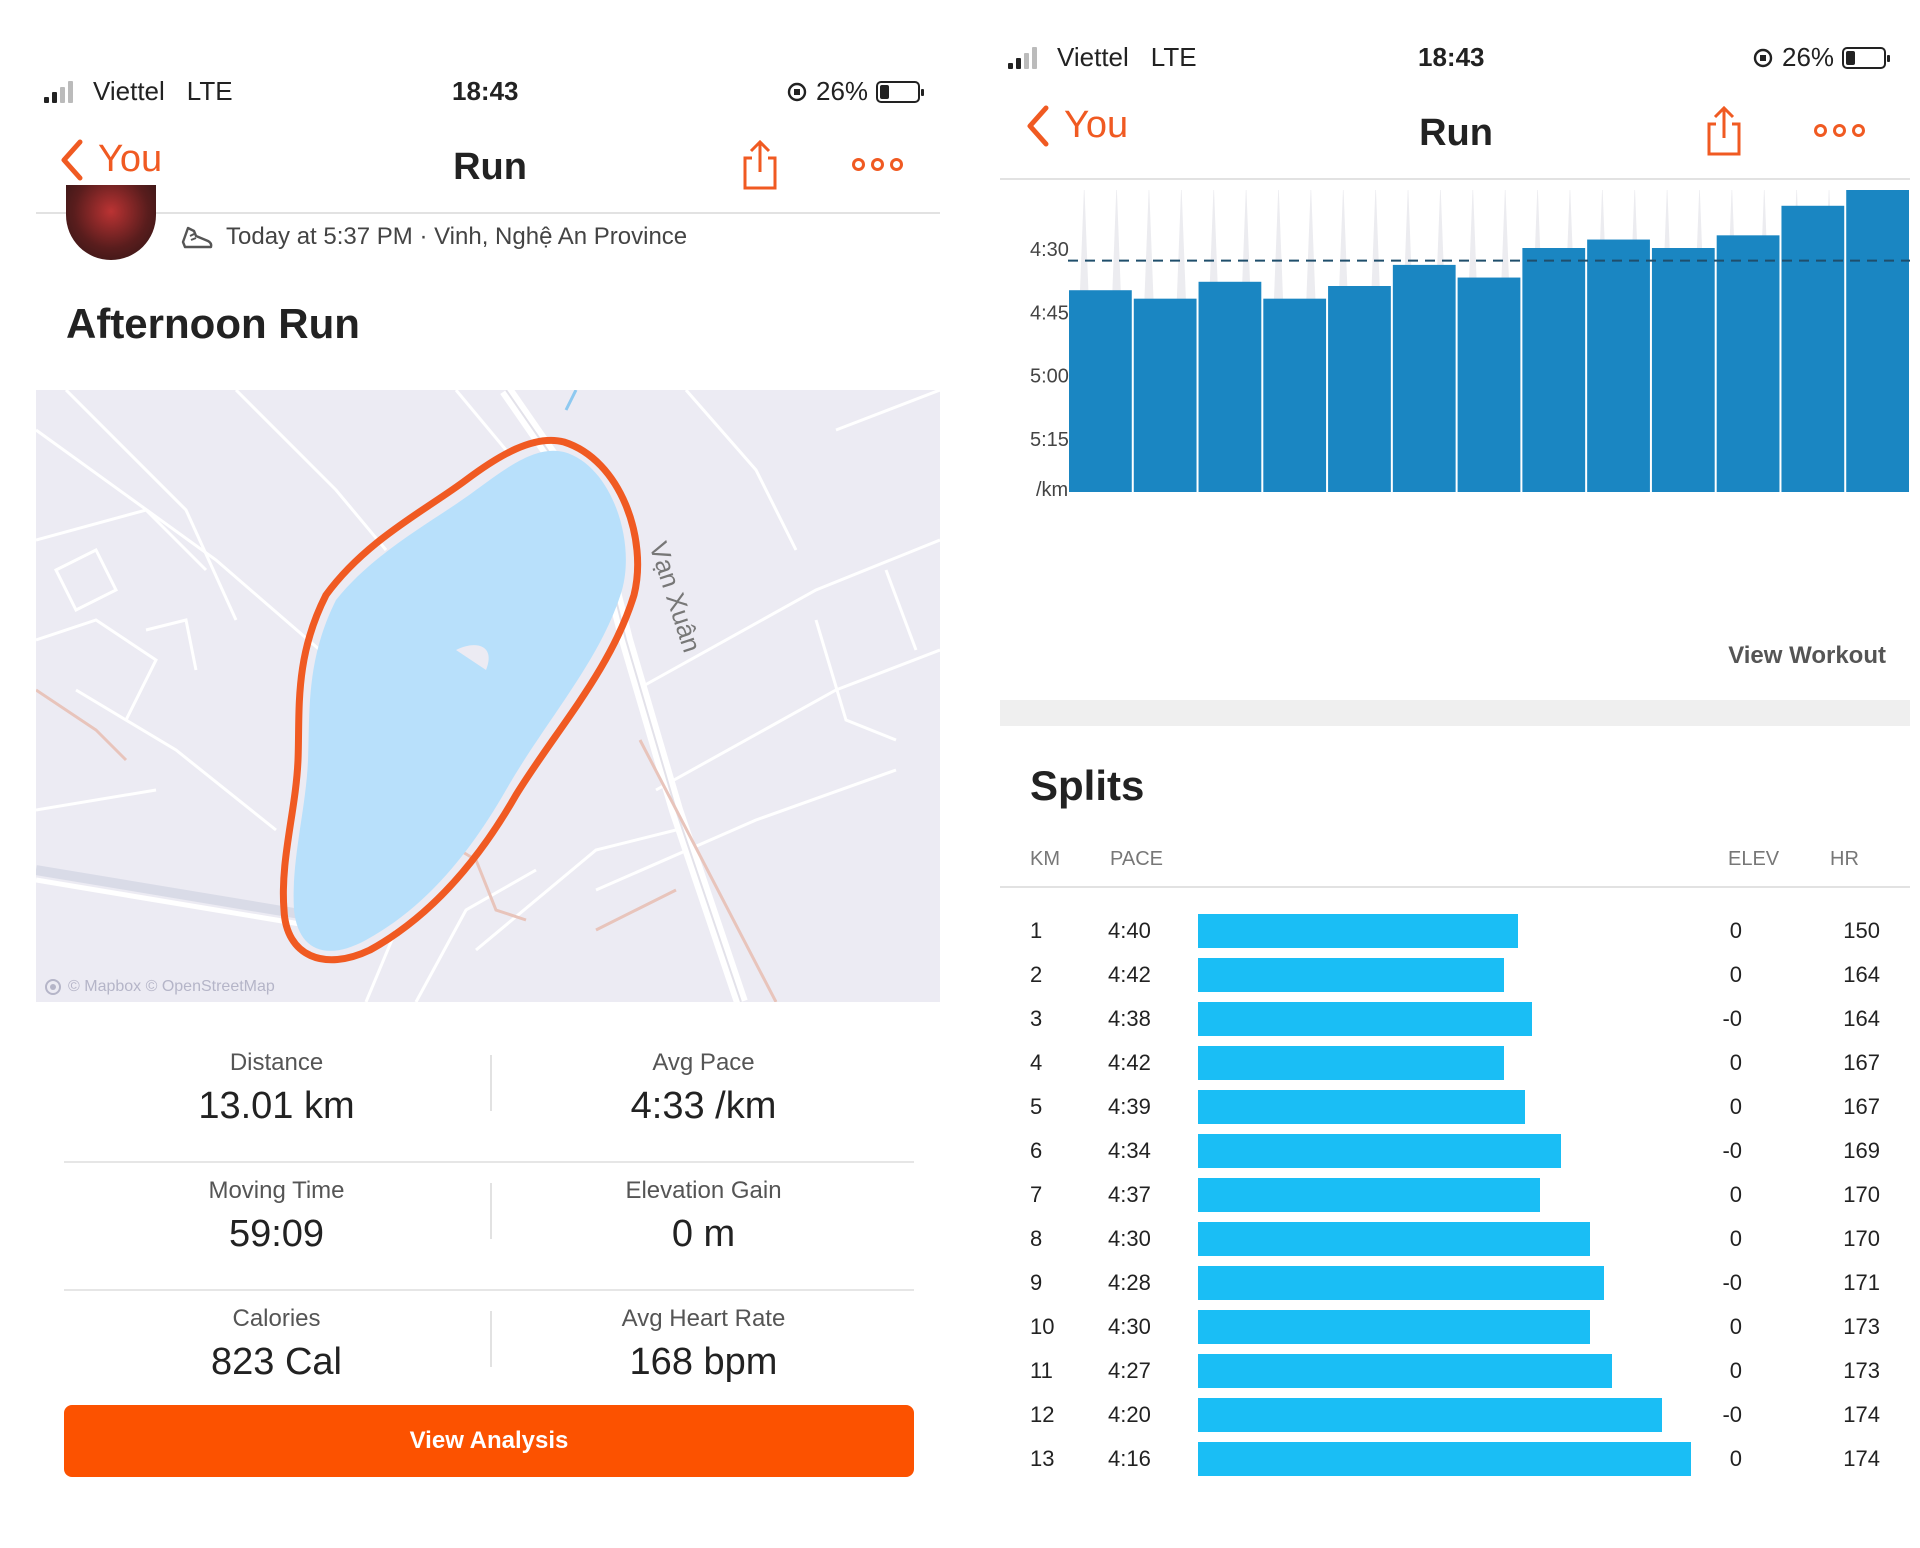 This screenshot has height=1548, width=1920. What do you see at coordinates (1049, 377) in the screenshot?
I see `y-tick-label: 5:00` at bounding box center [1049, 377].